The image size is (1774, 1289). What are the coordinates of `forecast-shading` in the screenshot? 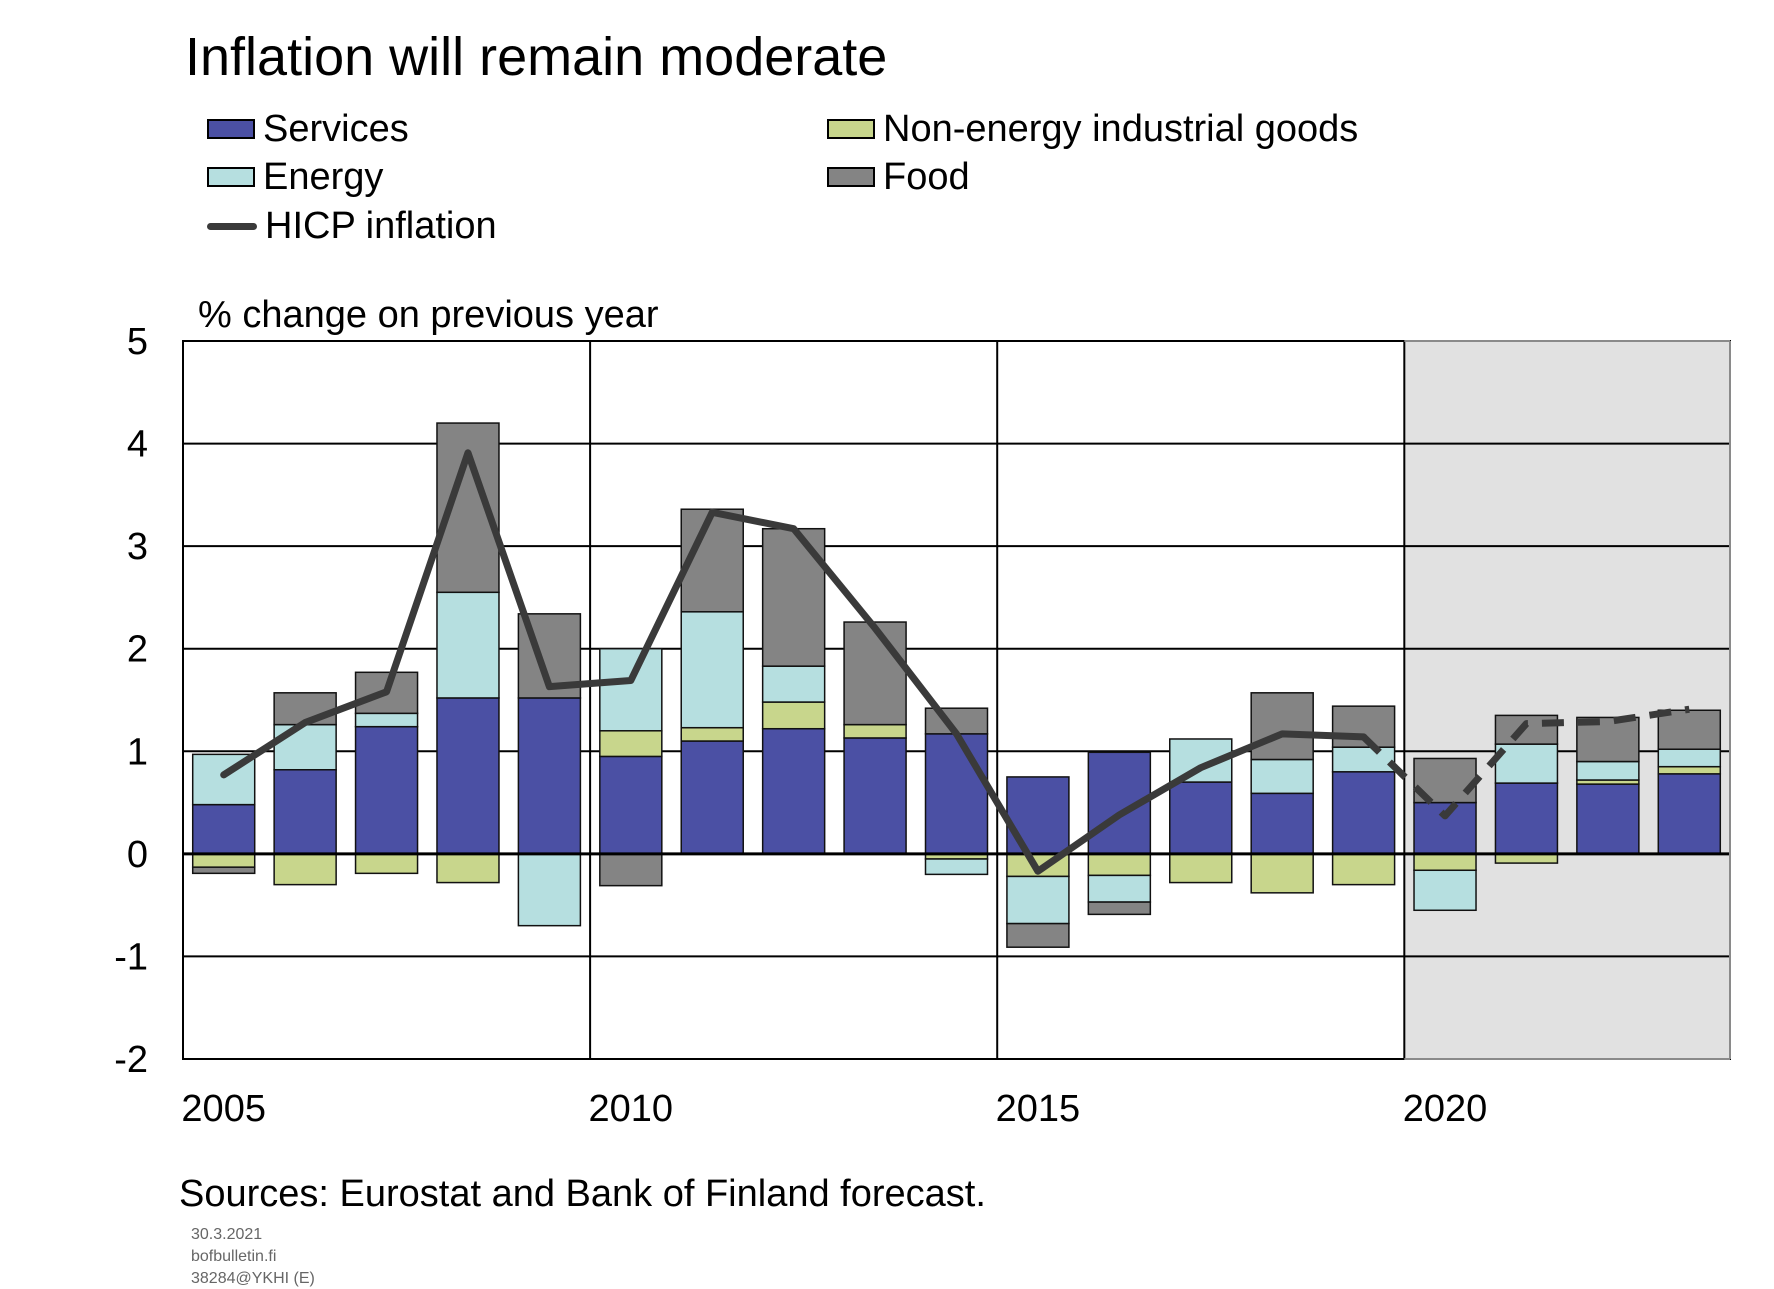 It's located at (1567, 700).